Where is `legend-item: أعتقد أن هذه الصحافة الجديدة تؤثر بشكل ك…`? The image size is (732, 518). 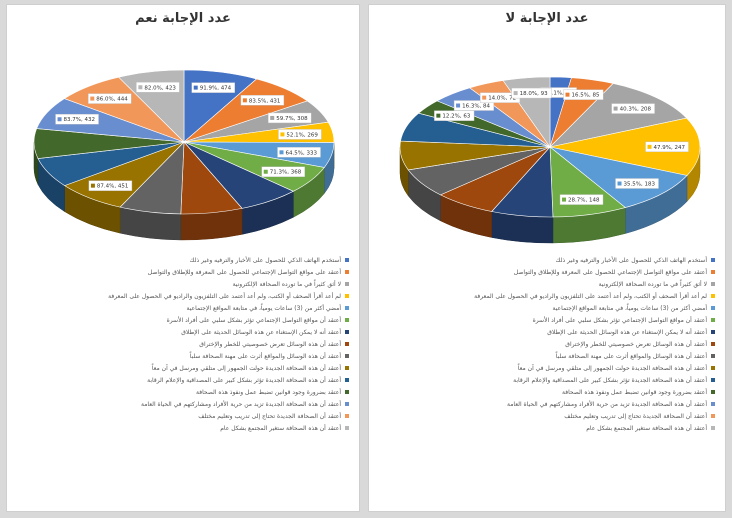 legend-item: أعتقد أن هذه الصحافة الجديدة تؤثر بشكل ك… is located at coordinates (183, 380).